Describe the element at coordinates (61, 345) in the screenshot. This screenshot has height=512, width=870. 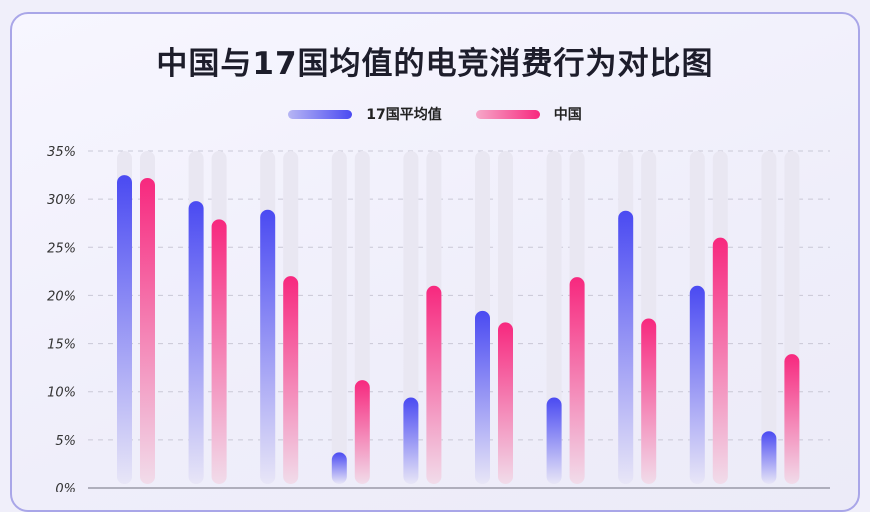
I see `y-tick-label: 15%` at that location.